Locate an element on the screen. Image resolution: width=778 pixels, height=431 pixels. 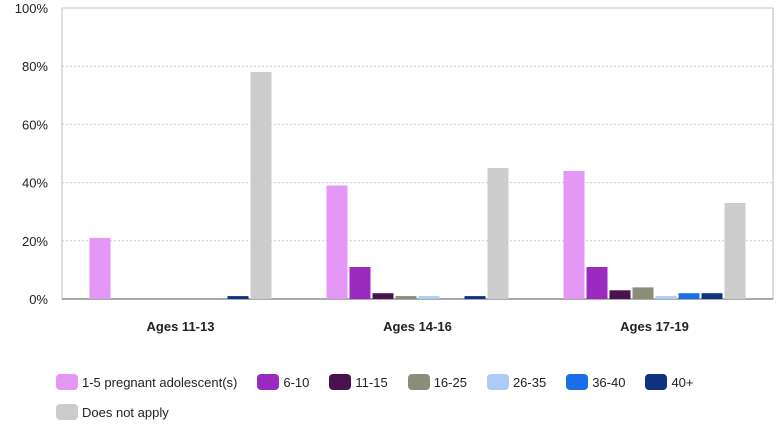
legend-item: 40+ is located at coordinates (669, 382).